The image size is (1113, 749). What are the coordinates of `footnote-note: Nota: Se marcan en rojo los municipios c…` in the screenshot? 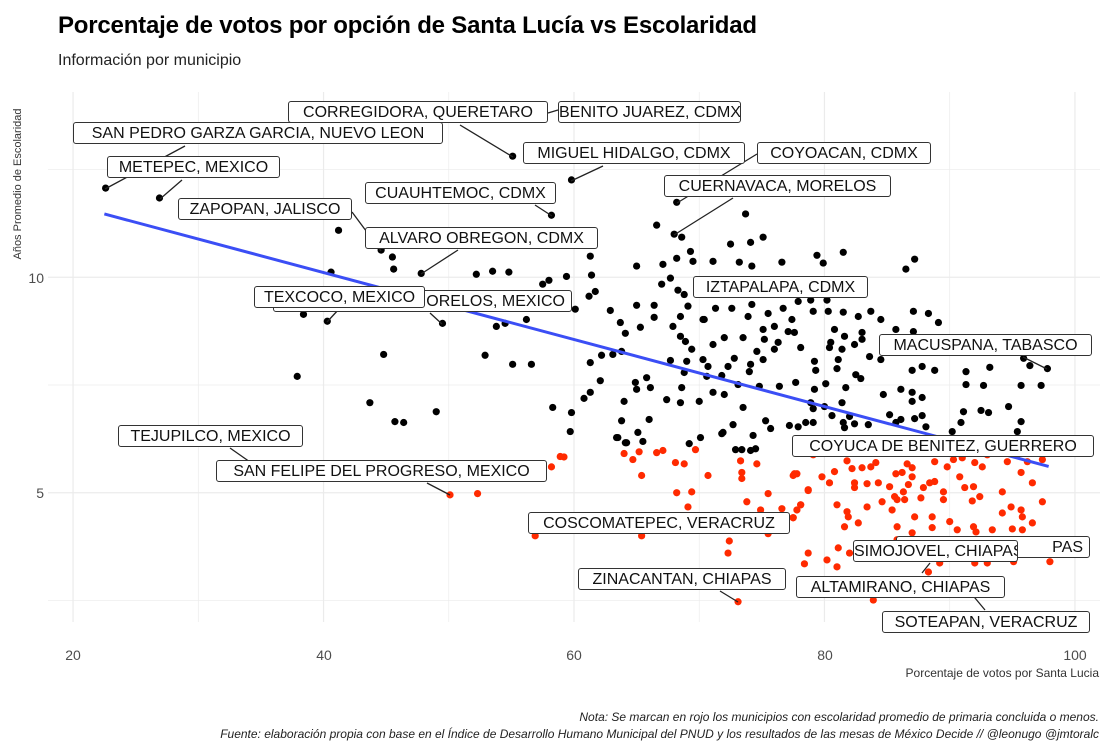 It's located at (839, 717).